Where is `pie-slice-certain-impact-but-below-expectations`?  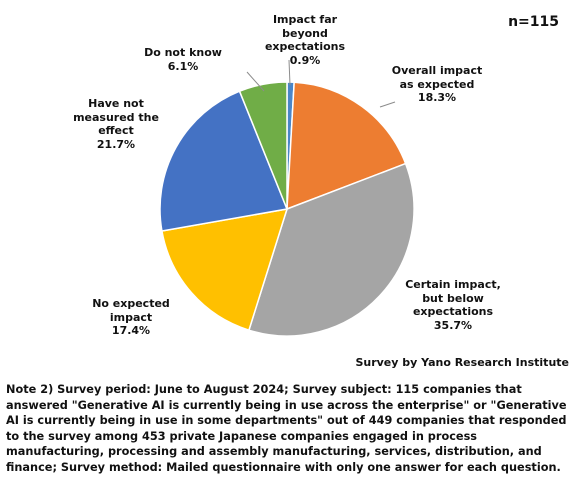
pie-slice-certain-impact-but-below-expectations is located at coordinates (331, 249).